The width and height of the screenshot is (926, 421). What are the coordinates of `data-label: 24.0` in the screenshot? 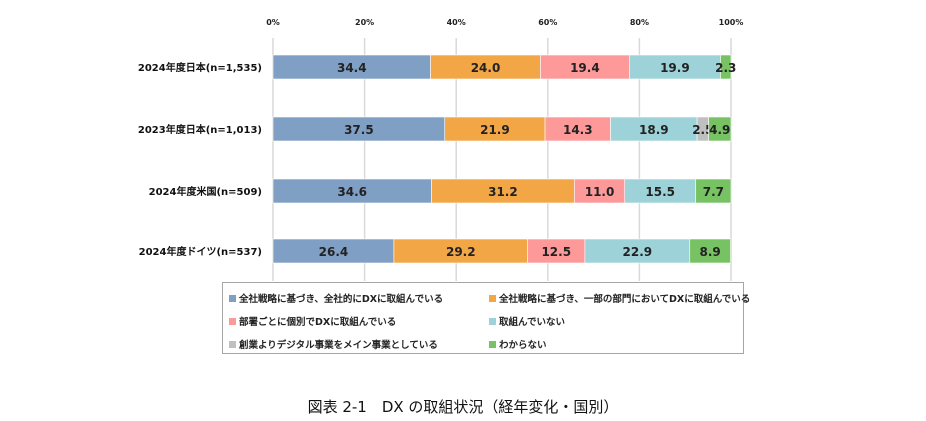 It's located at (486, 68).